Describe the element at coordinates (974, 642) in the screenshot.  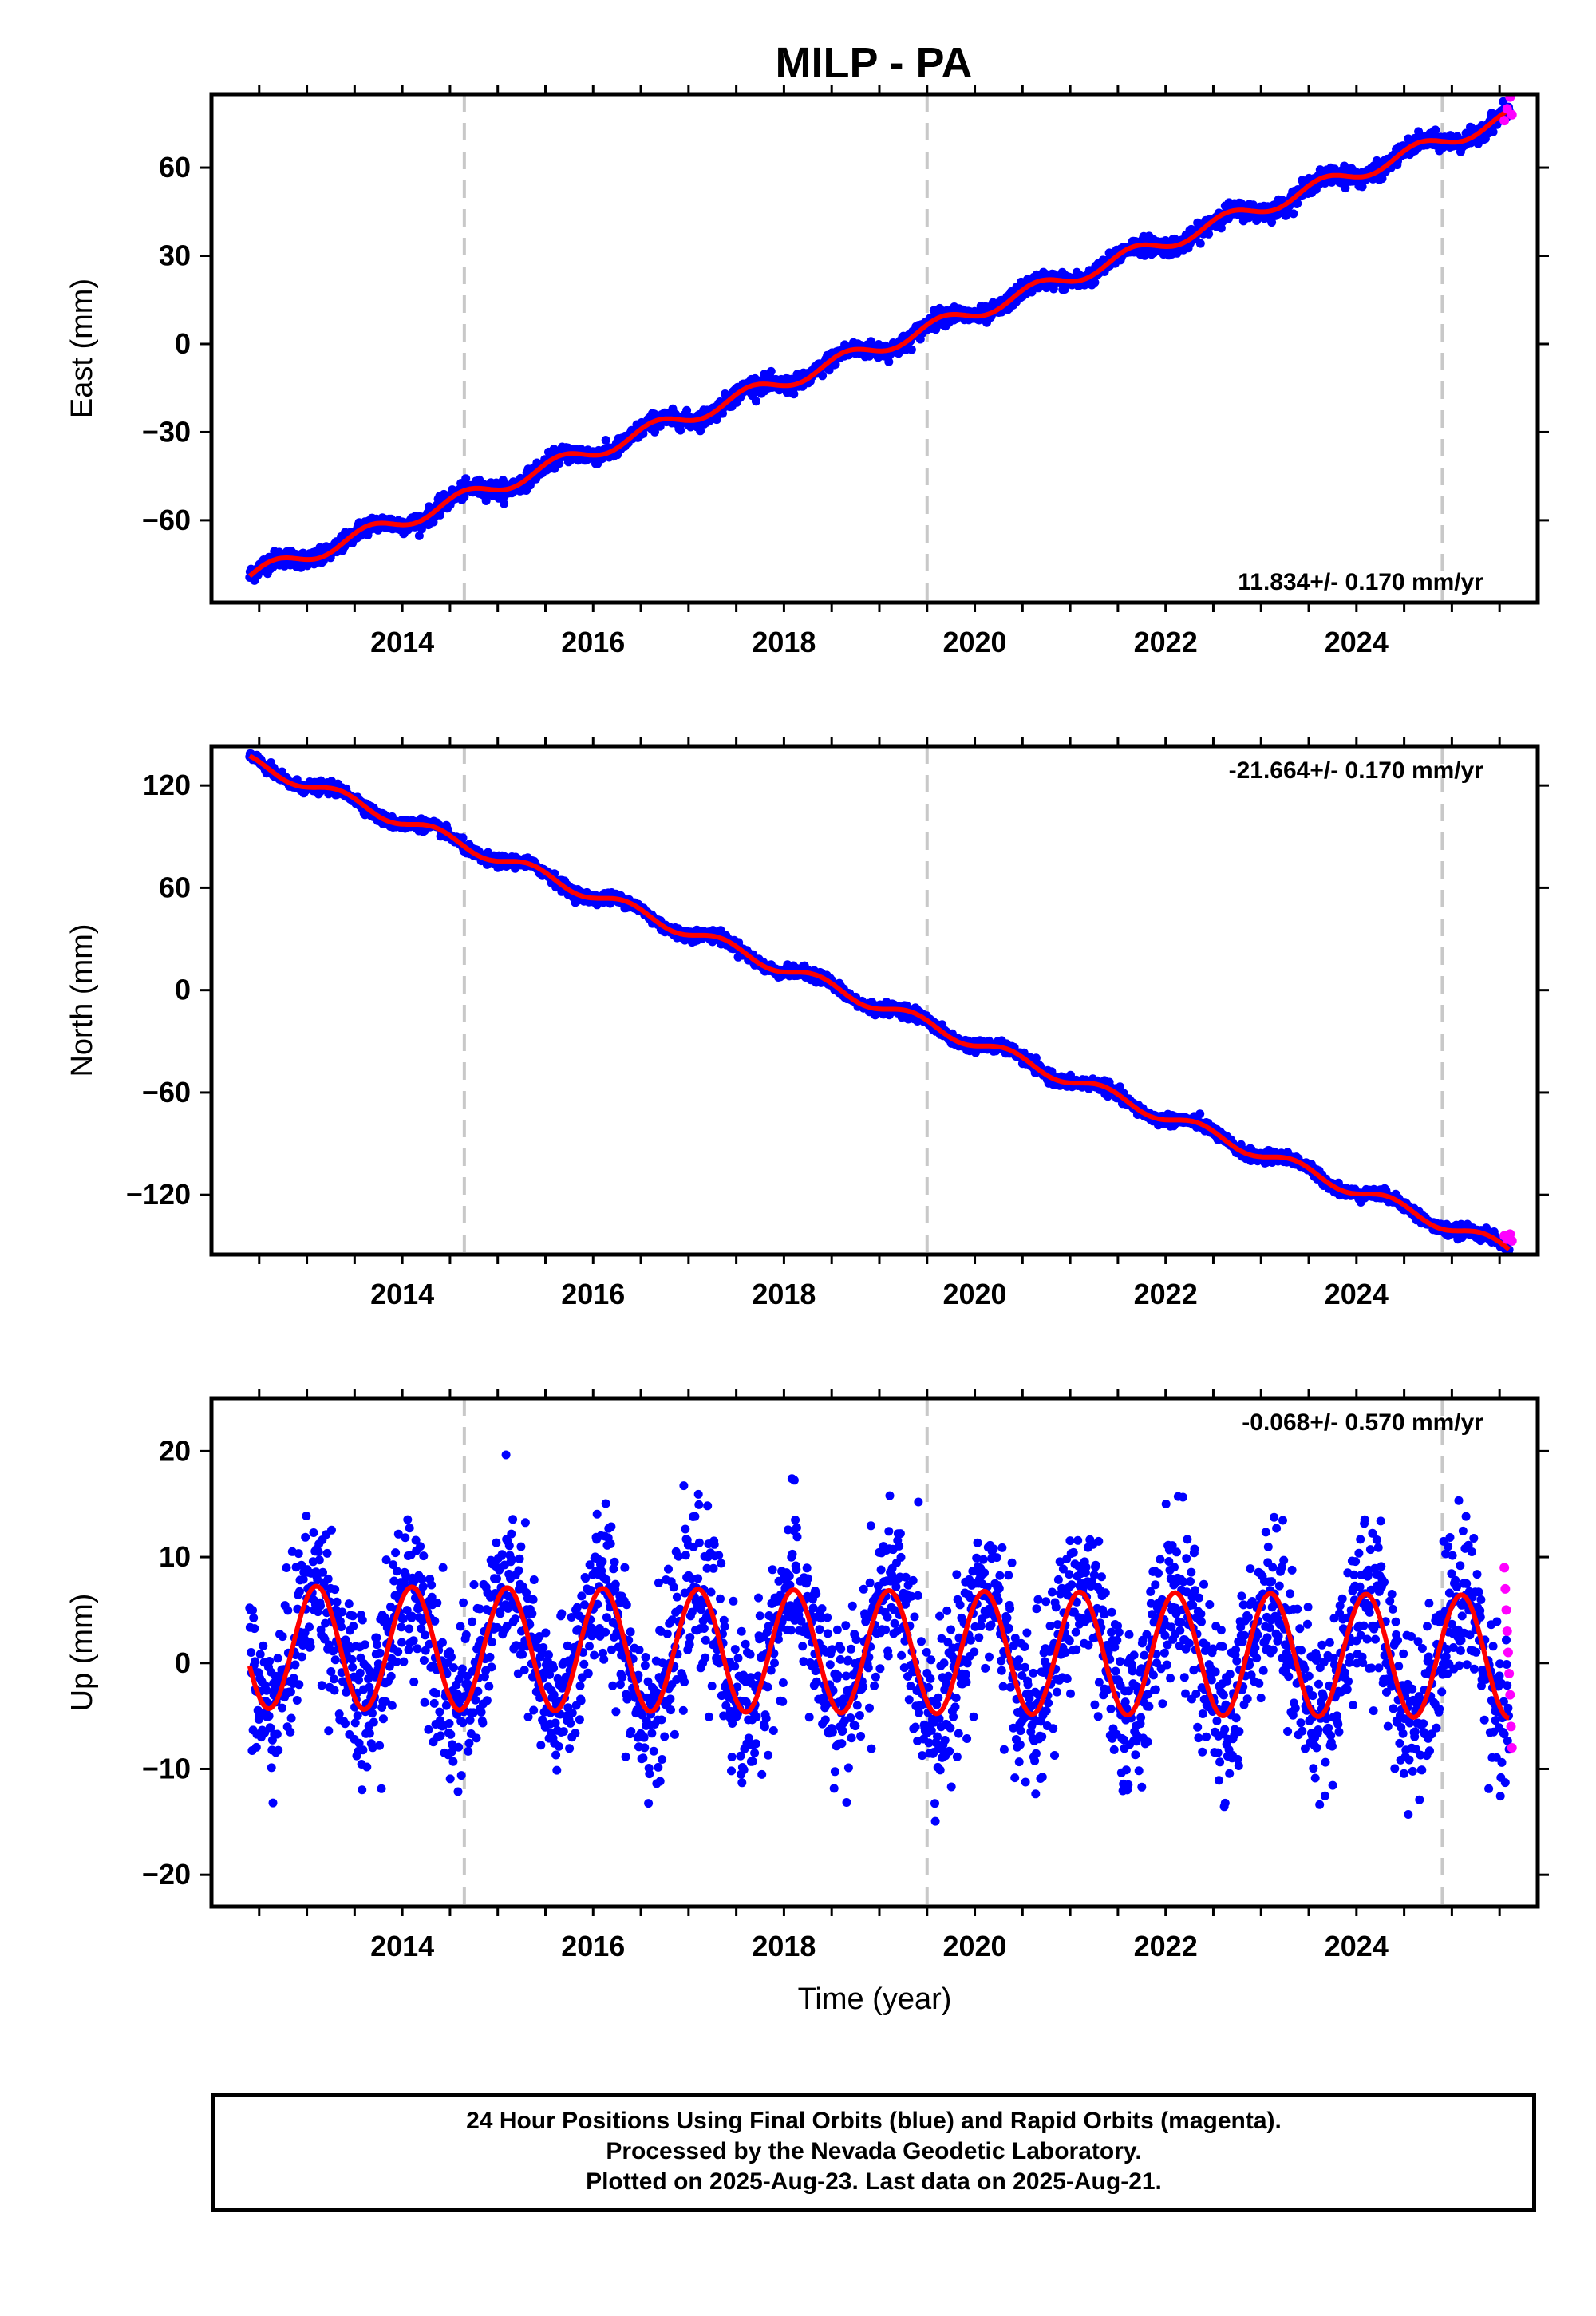
I see `x-tick-label: 2020` at that location.